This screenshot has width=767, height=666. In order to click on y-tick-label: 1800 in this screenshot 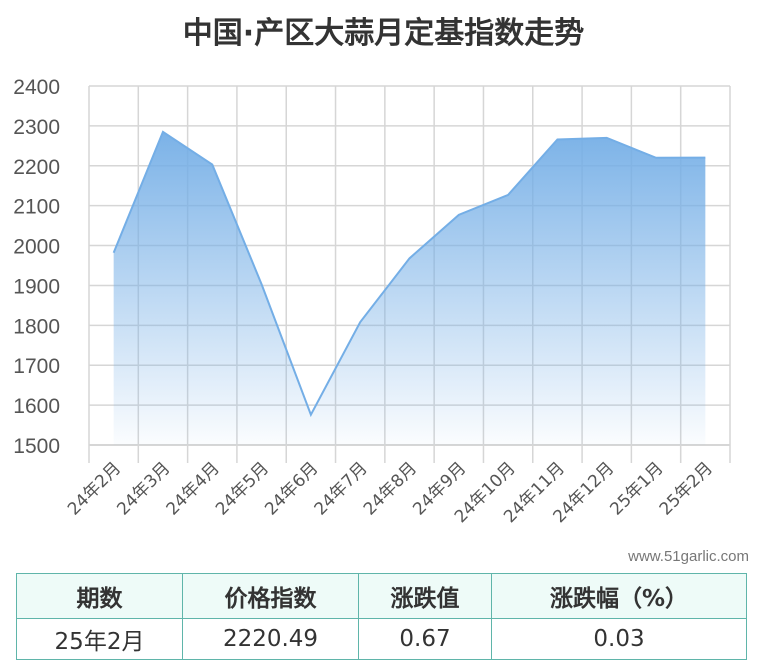, I will do `click(36, 326)`.